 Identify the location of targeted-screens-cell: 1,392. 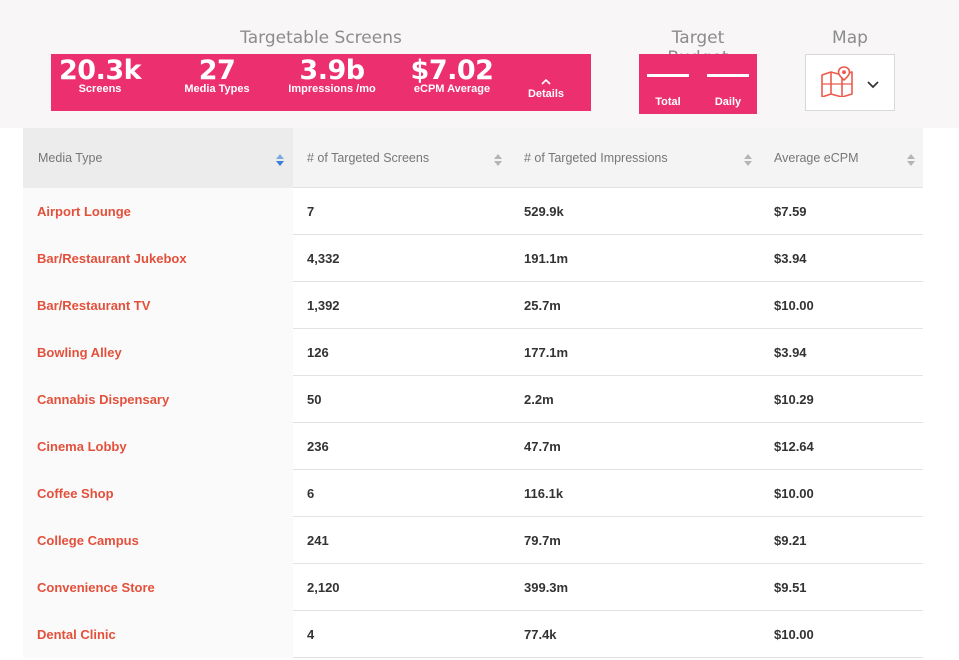
(323, 305).